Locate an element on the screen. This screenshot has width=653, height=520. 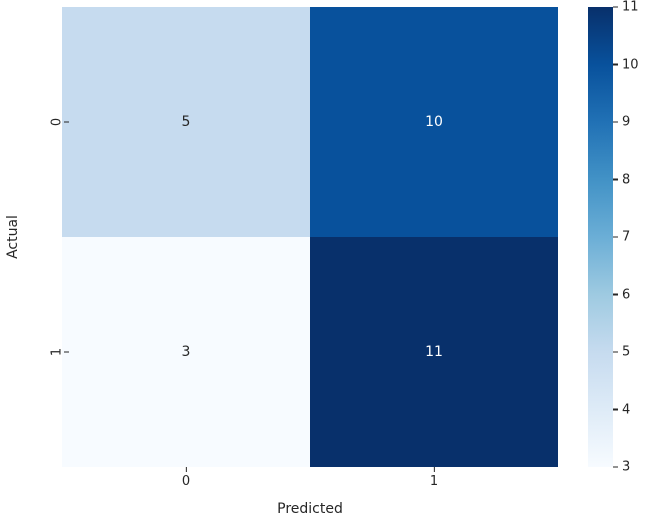
colorbar-tick: 9 is located at coordinates (621, 122).